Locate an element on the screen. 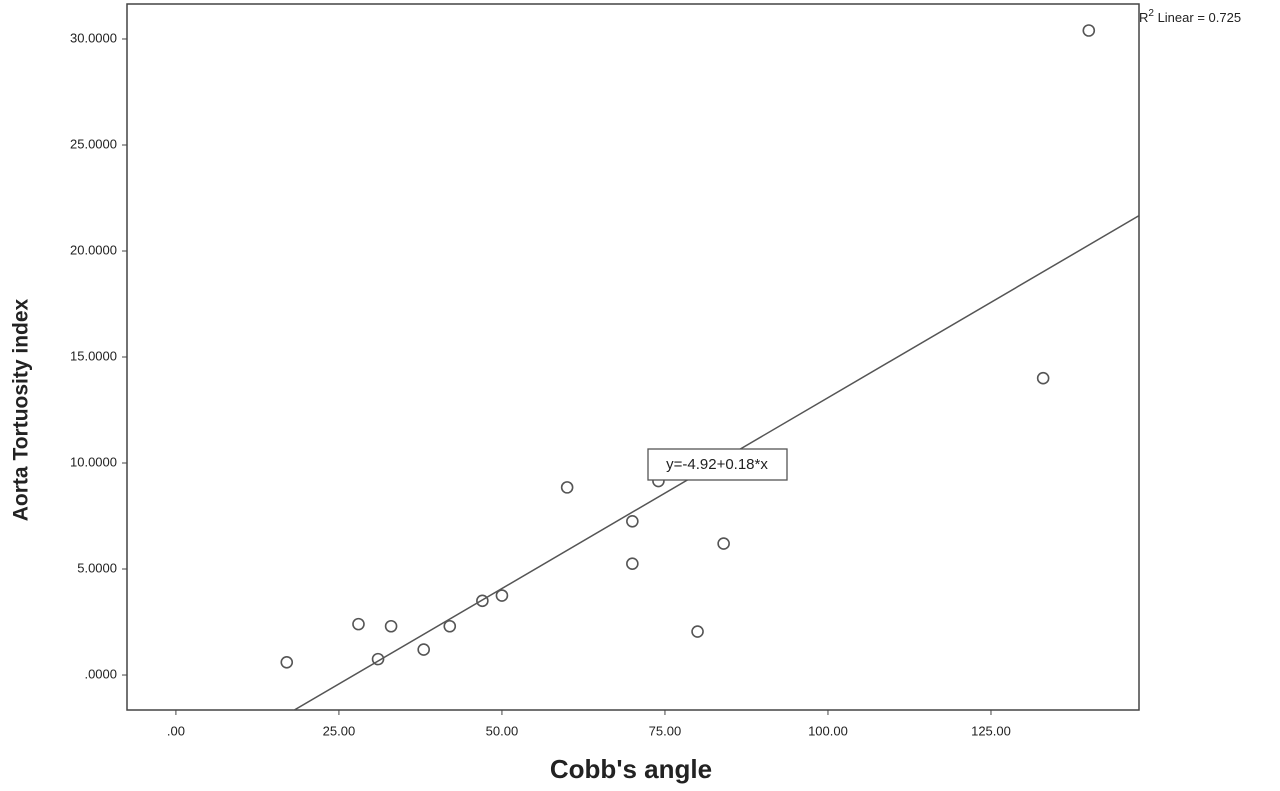 This screenshot has height=791, width=1280. x-tick-label: 50.00 is located at coordinates (502, 730).